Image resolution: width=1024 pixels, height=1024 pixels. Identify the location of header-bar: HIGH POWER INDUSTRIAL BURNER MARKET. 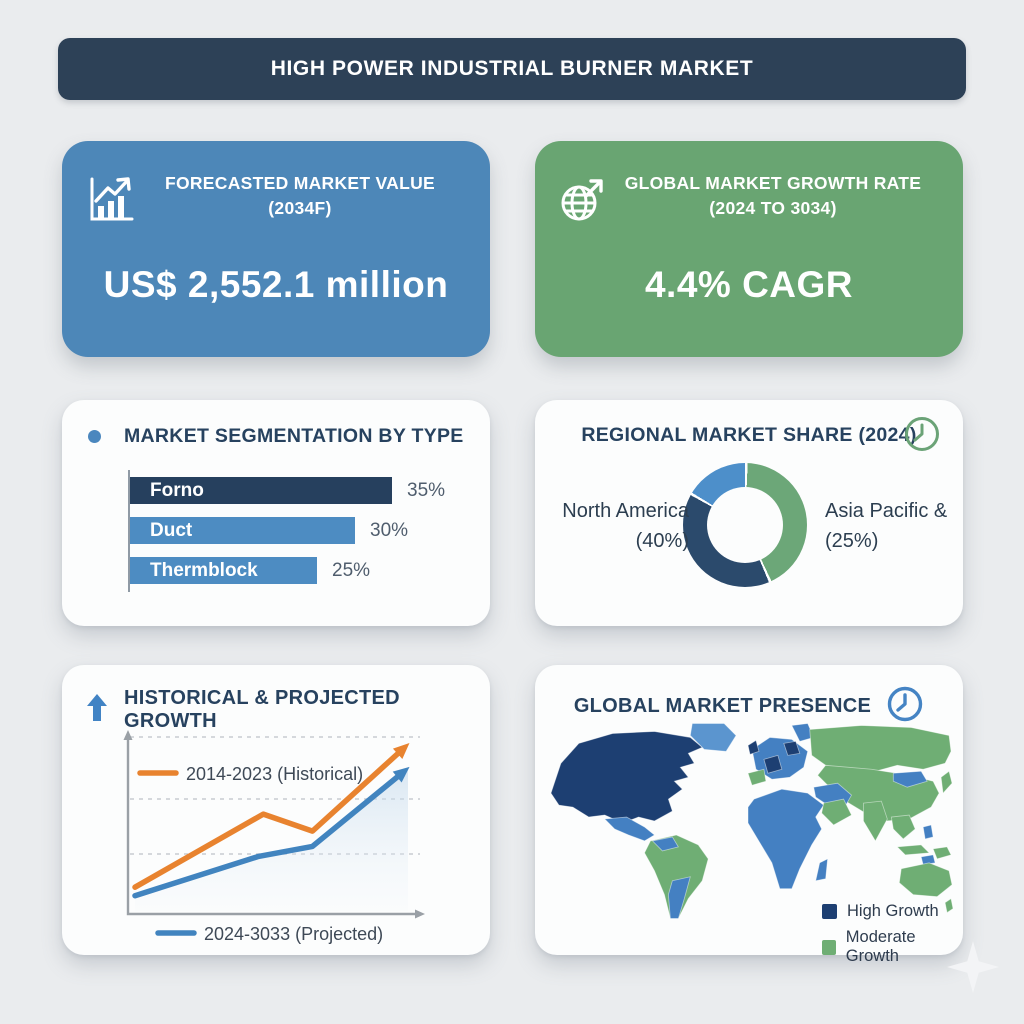
(512, 69).